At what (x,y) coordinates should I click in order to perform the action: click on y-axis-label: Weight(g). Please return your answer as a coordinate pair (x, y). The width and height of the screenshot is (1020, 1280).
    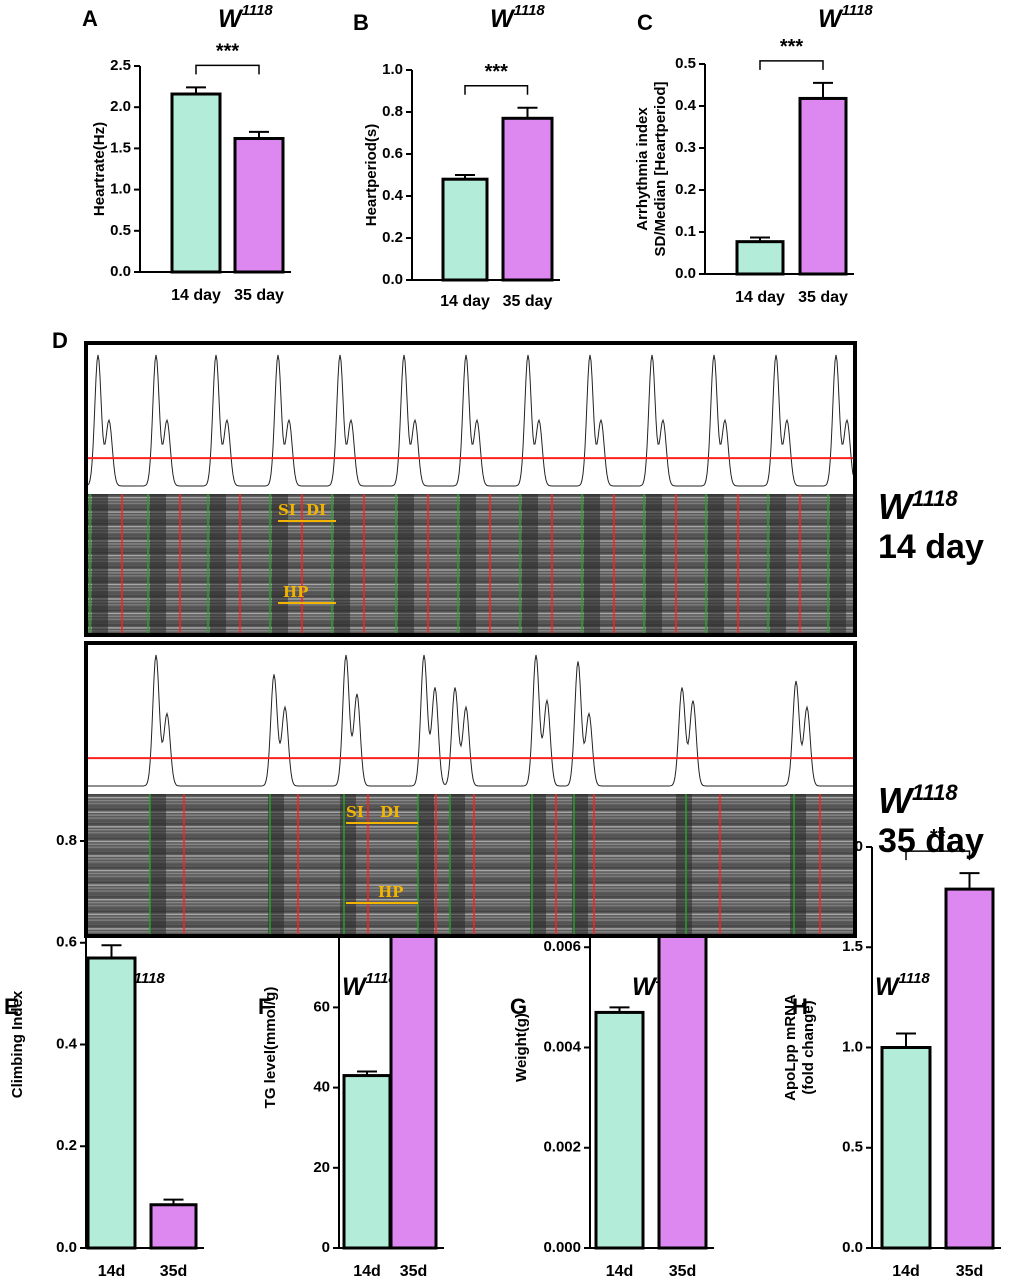
    Looking at the image, I should click on (521, 1047).